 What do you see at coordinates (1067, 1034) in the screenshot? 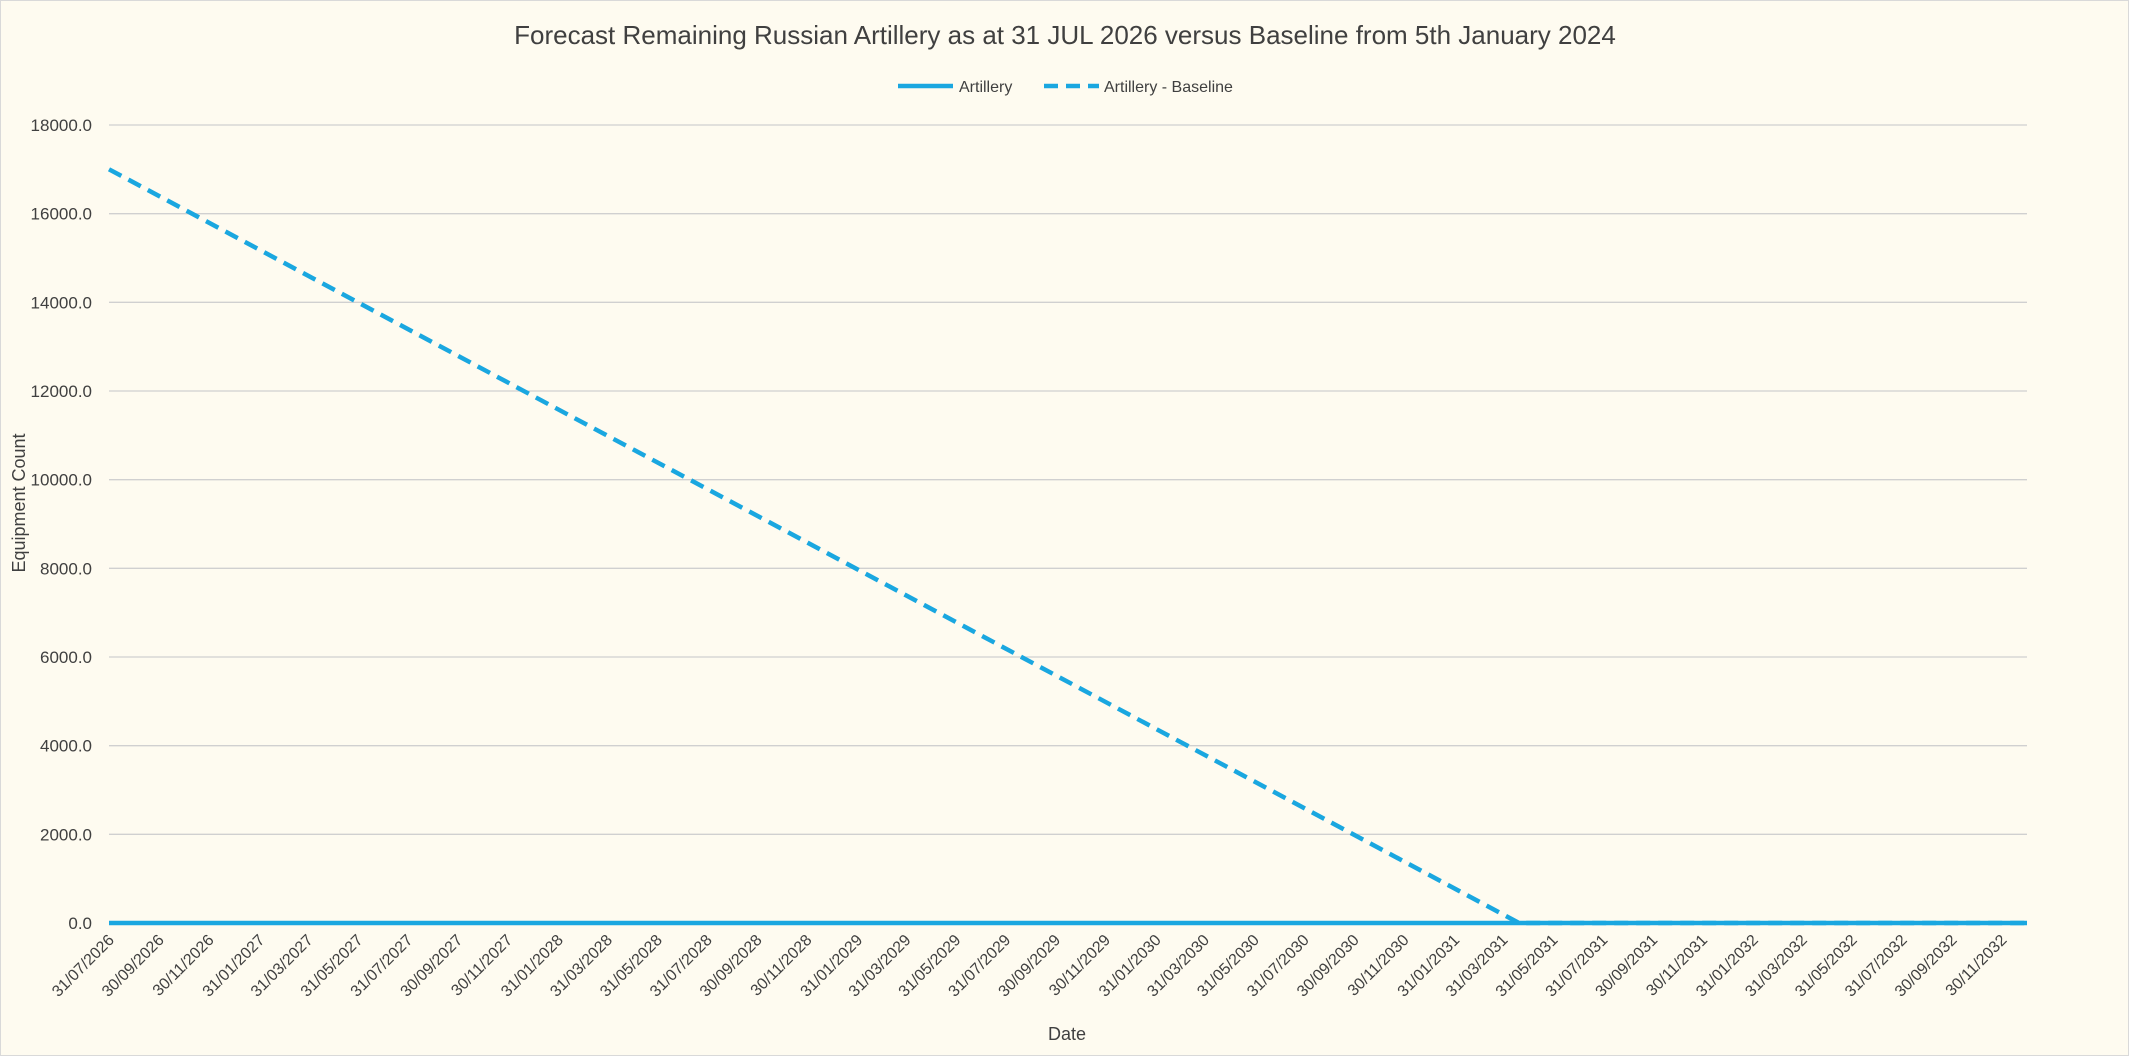
I see `x-axis-title: Date` at bounding box center [1067, 1034].